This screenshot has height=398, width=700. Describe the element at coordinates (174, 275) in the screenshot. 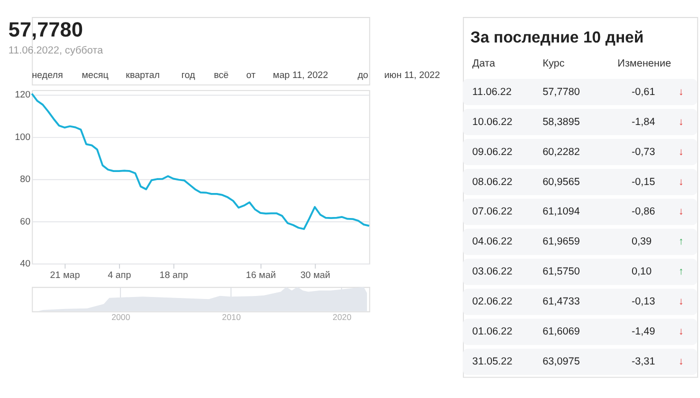

I see `x-tick-label: 18 апр` at that location.